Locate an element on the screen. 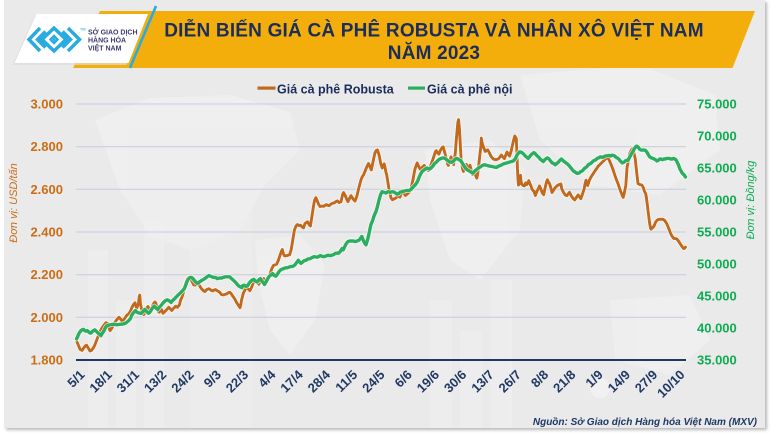 The width and height of the screenshot is (770, 433). svg-text: HÀNG HÓA is located at coordinates (107, 40).